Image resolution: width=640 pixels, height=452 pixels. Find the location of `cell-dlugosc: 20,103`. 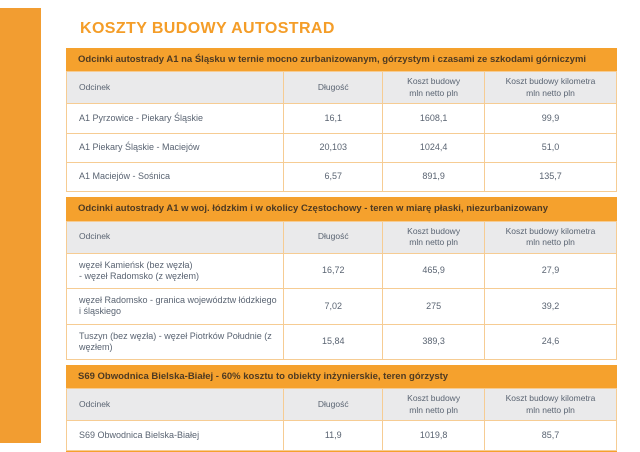

cell-dlugosc: 20,103 is located at coordinates (333, 147).